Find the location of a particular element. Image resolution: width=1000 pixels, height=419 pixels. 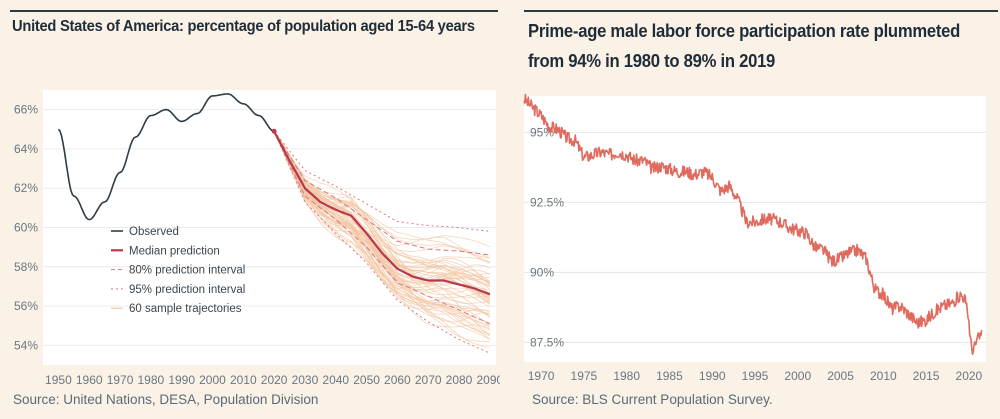

y-tick-labels: 54% 56% 58% 60% 62% 64% 66% is located at coordinates (26, 228).